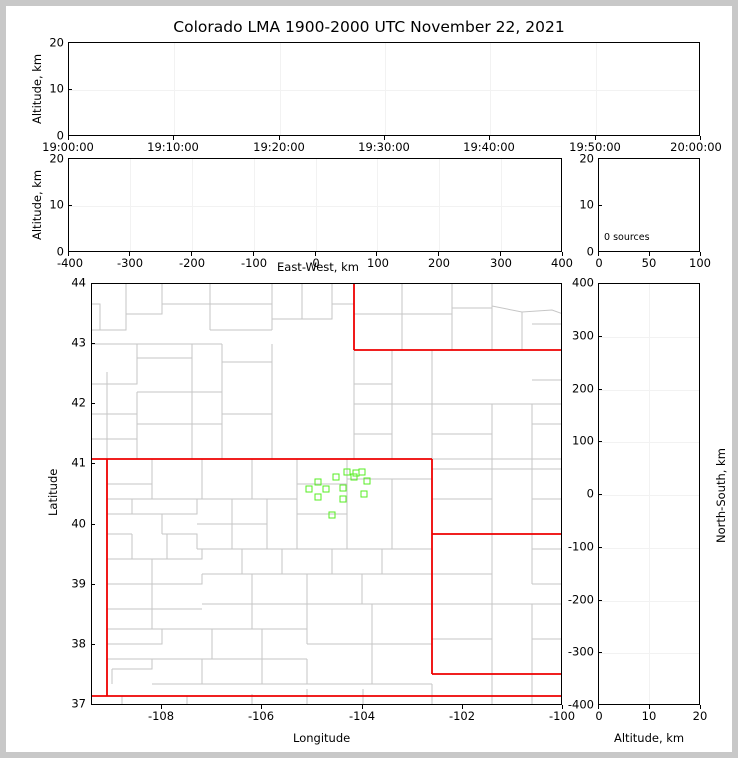 This screenshot has width=738, height=758. Describe the element at coordinates (649, 263) in the screenshot. I see `tick-label: 50` at that location.